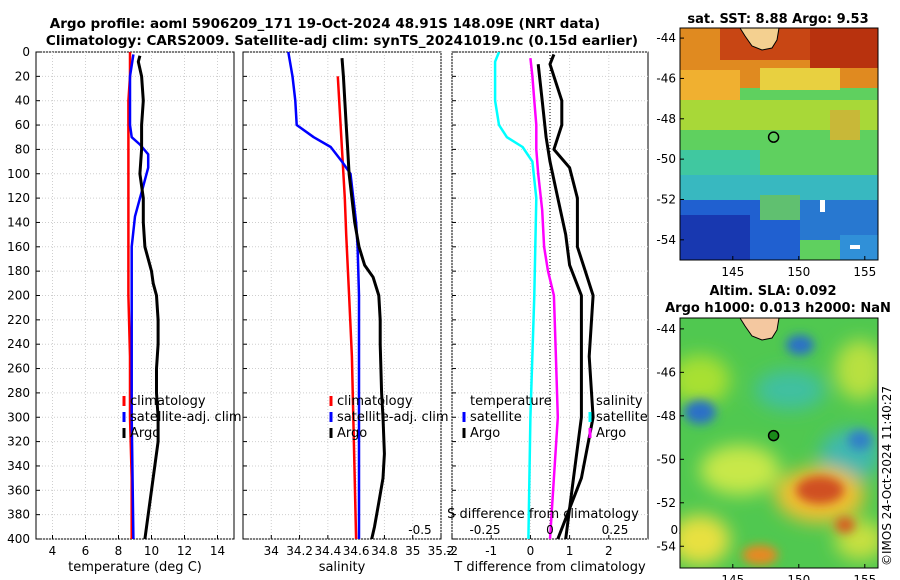 Image resolution: width=900 pixels, height=580 pixels. What do you see at coordinates (798, 576) in the screenshot?
I see `map-x-tick-label: 150` at bounding box center [798, 576].